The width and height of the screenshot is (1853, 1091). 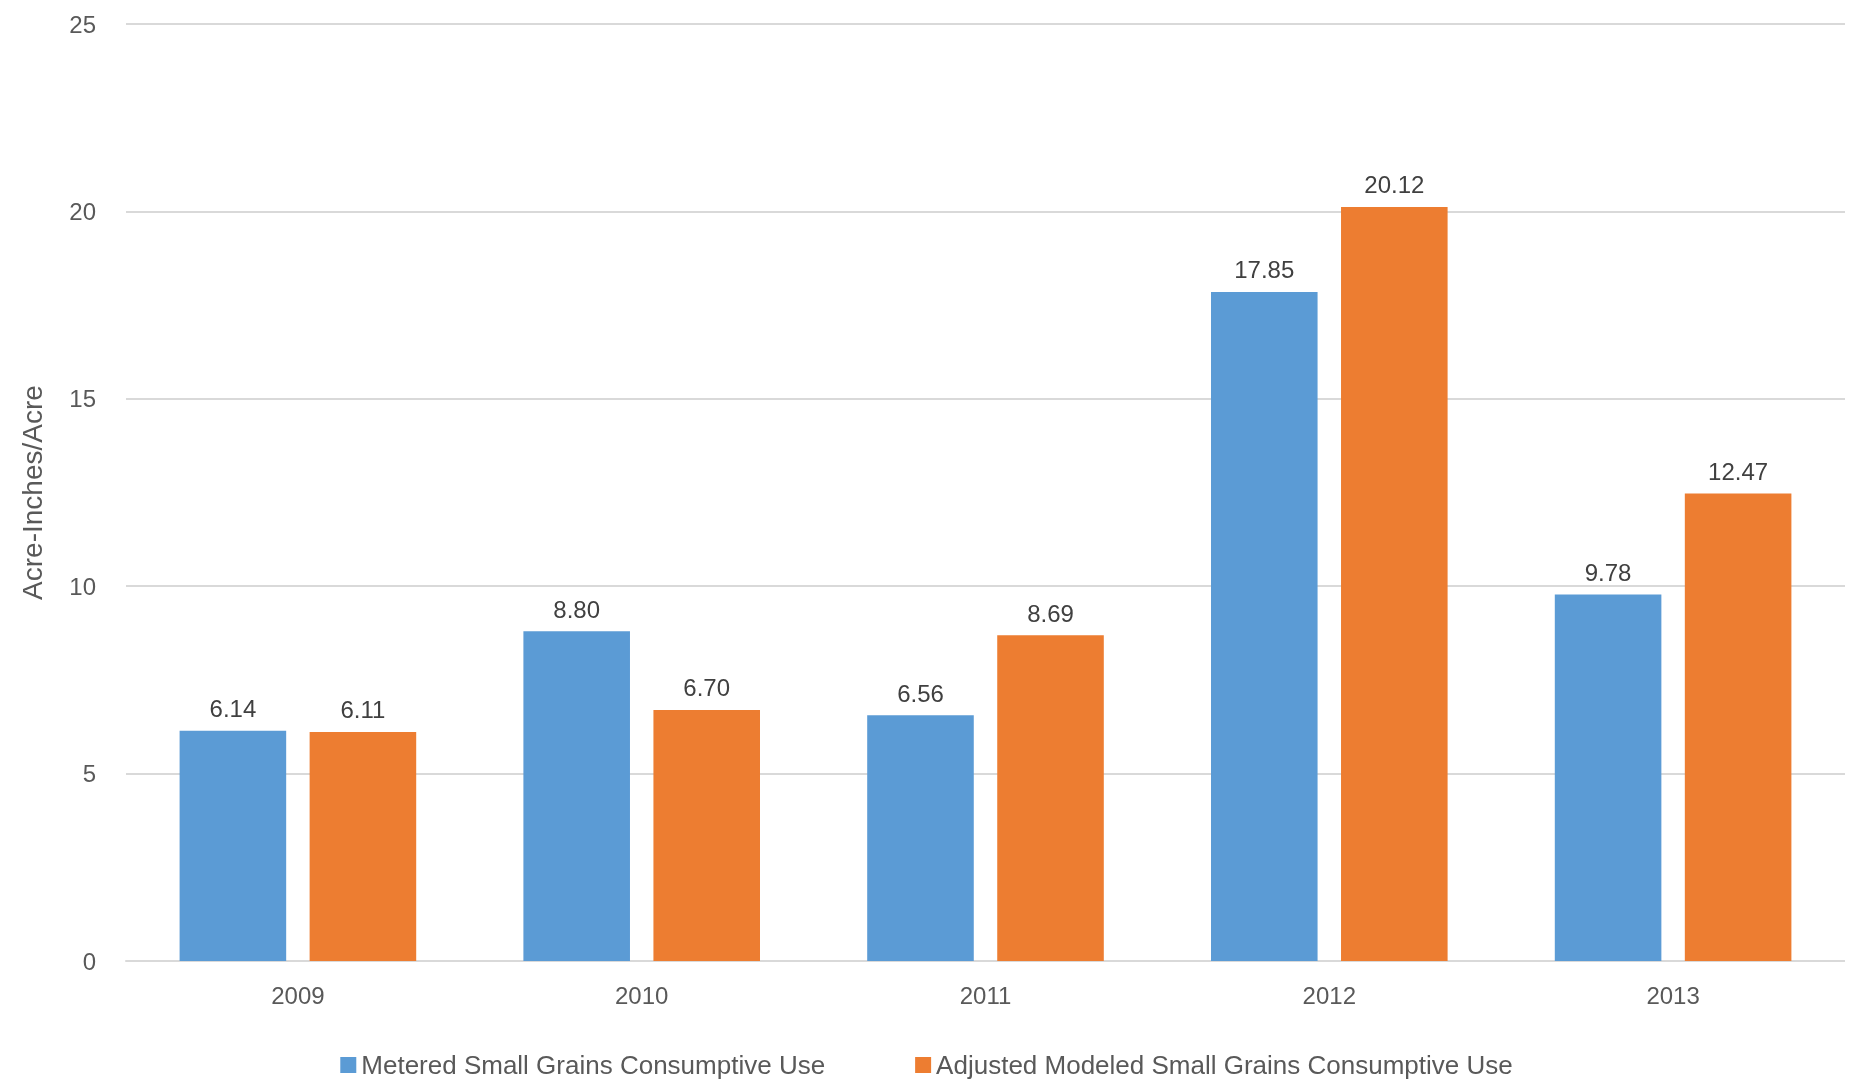 I want to click on legend-label: Metered Small Grains Consumptive Use, so click(x=593, y=1065).